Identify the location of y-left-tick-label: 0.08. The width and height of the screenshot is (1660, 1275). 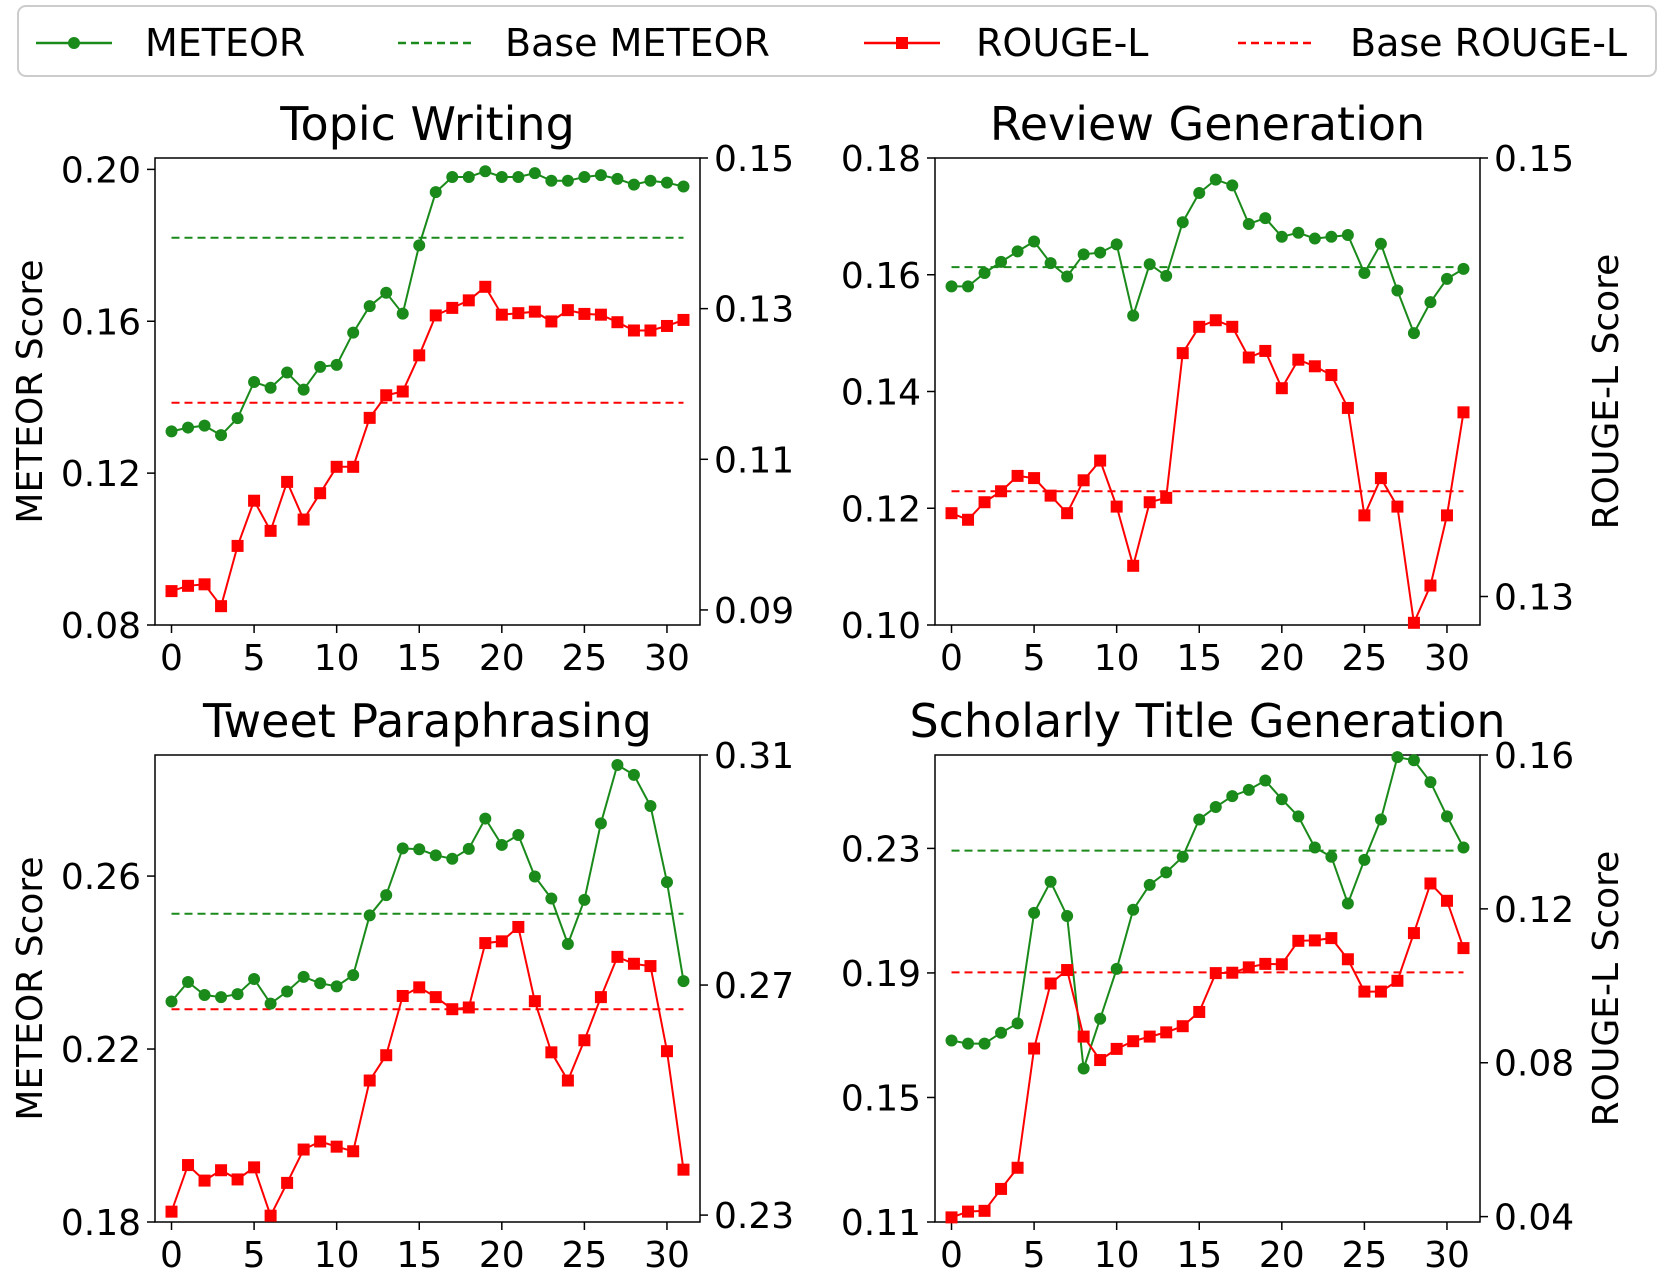
(101, 626).